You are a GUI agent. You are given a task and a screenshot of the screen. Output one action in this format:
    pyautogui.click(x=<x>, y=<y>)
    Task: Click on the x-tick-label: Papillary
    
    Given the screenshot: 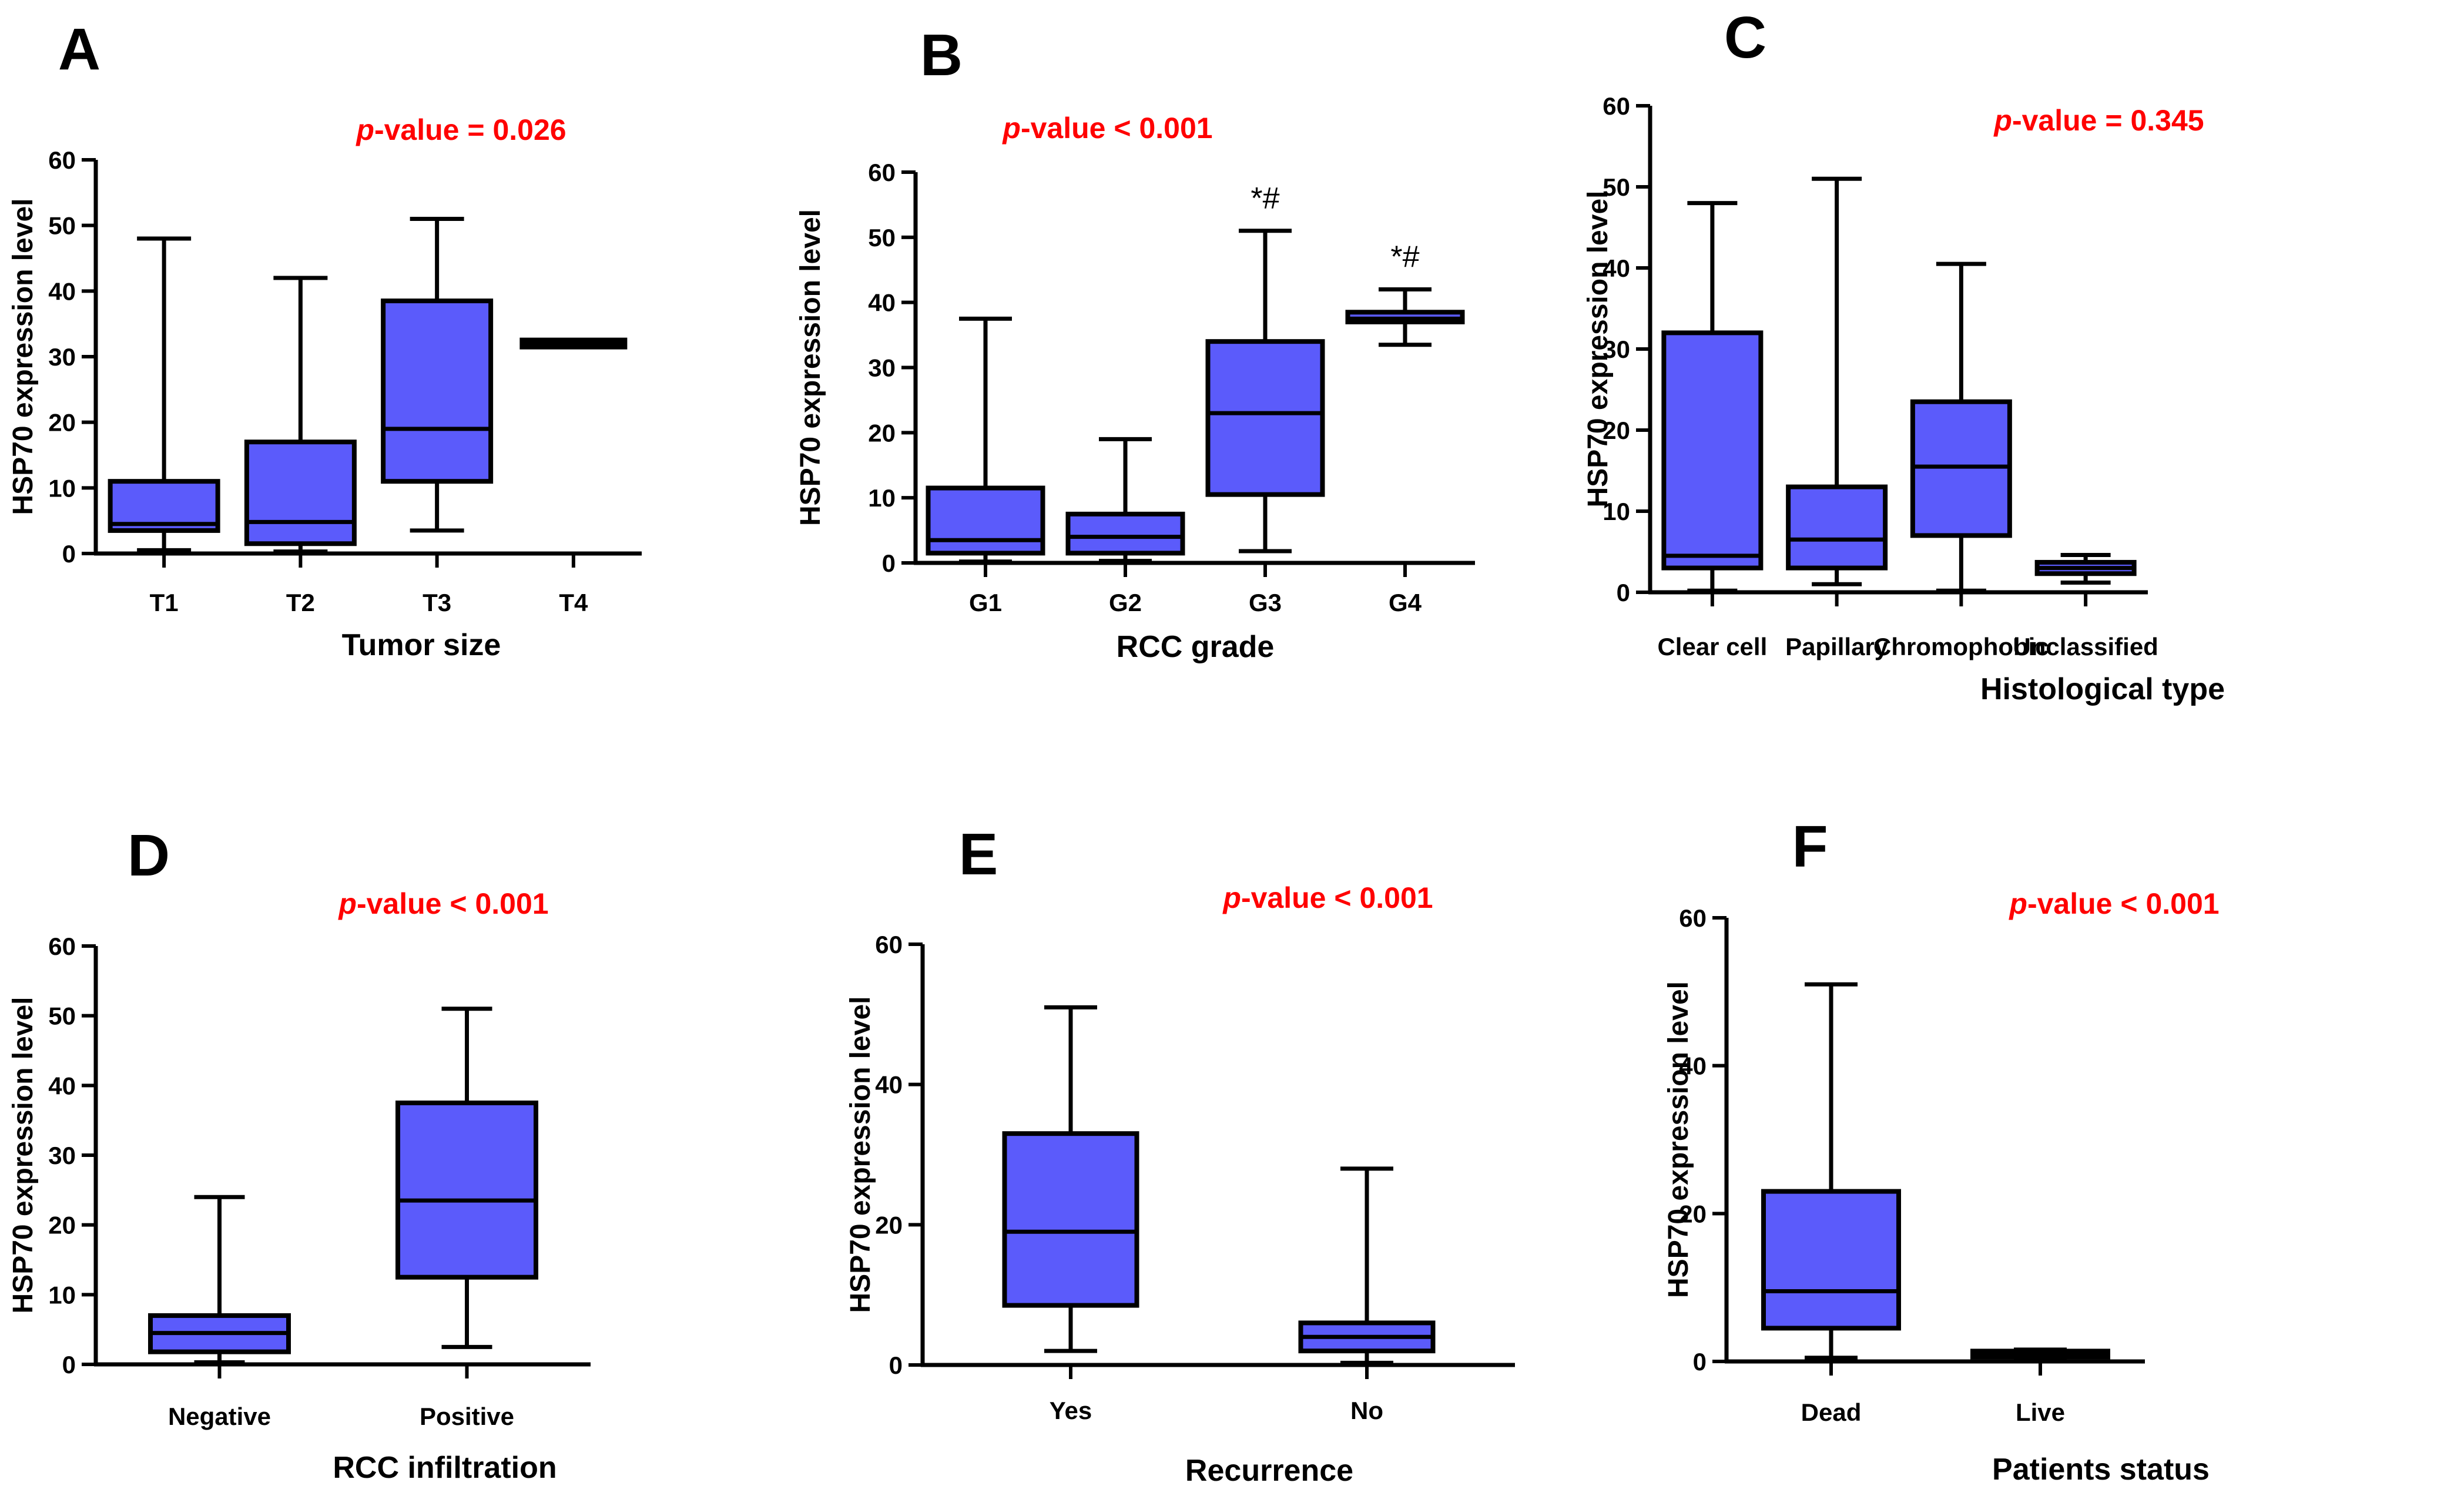 What is the action you would take?
    pyautogui.click(x=1837, y=646)
    